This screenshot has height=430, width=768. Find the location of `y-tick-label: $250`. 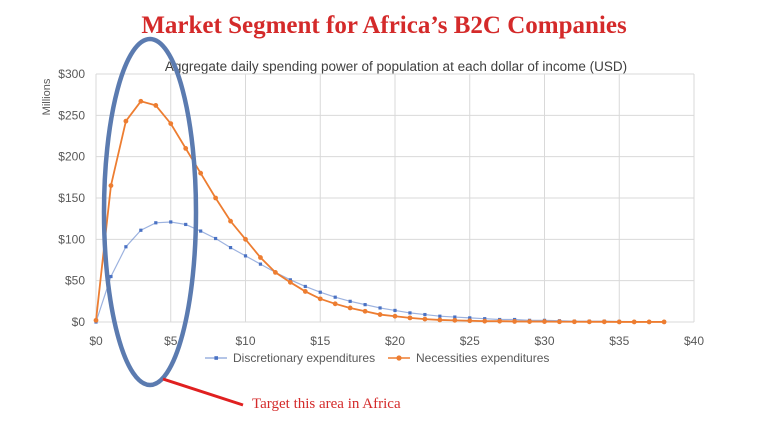

y-tick-label: $250 is located at coordinates (71, 115).